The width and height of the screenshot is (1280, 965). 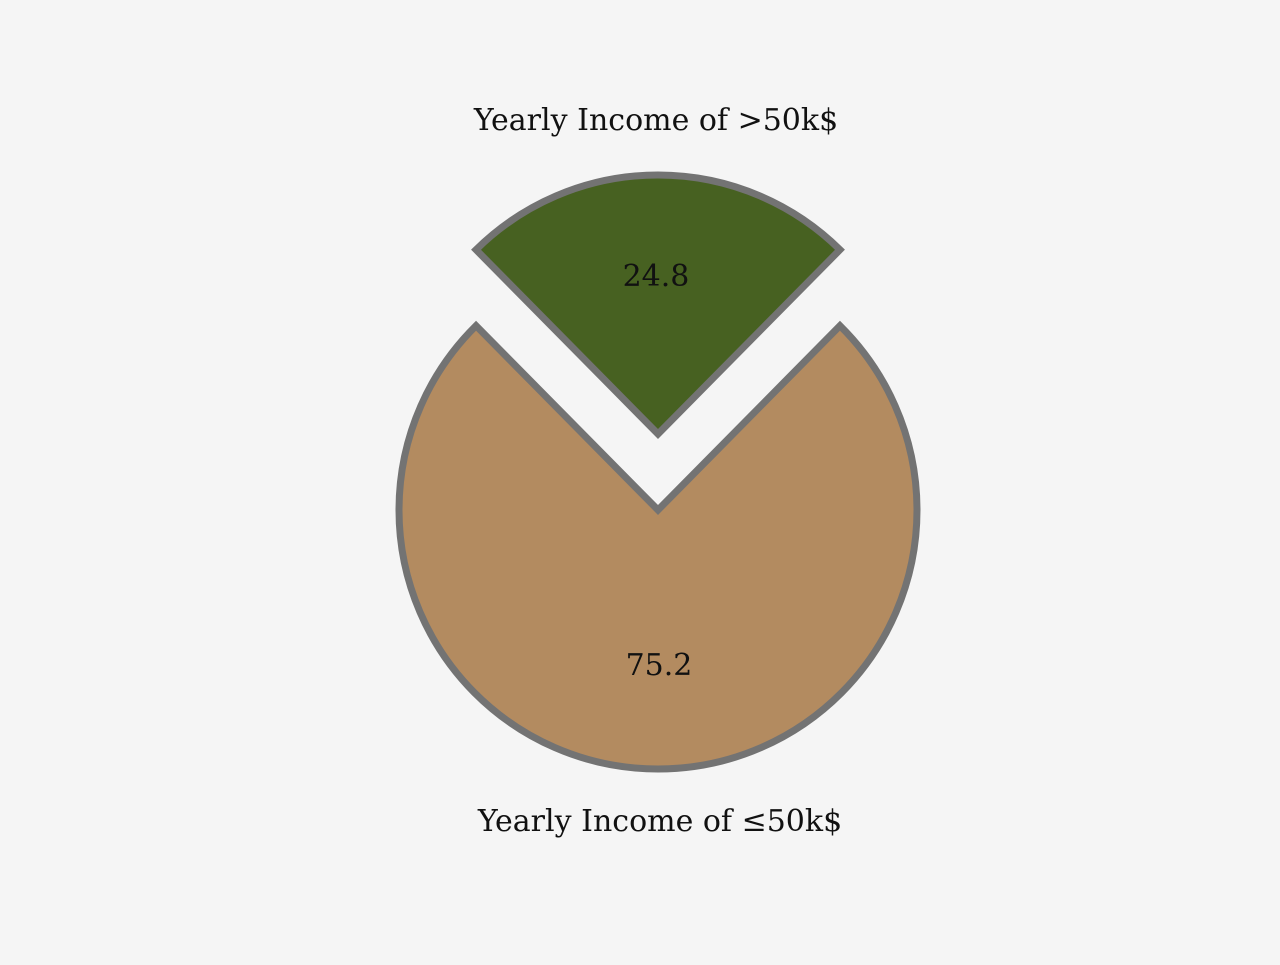 What do you see at coordinates (659, 665) in the screenshot?
I see `value-label-low-income: 75.2` at bounding box center [659, 665].